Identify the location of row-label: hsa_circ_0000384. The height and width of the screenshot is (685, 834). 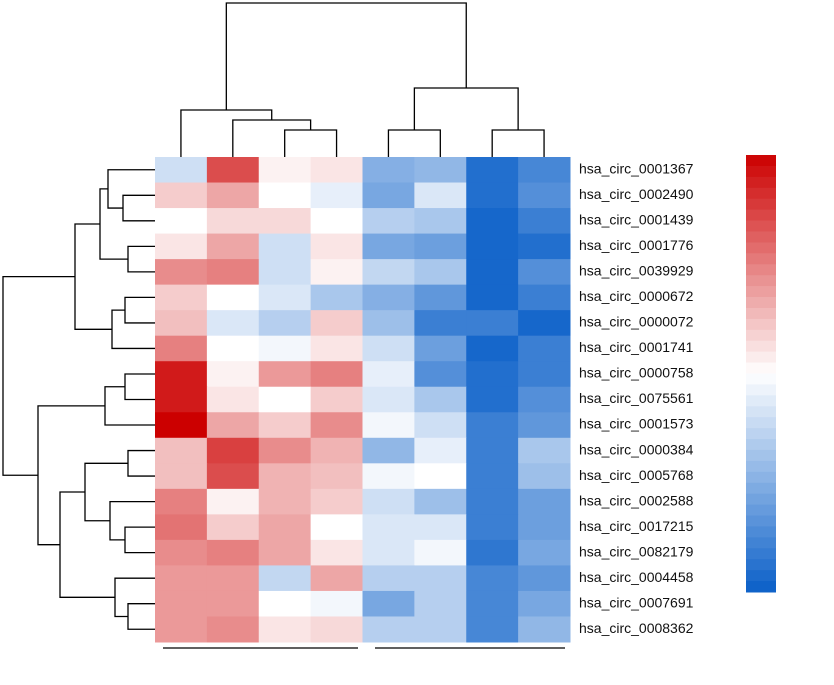
(636, 449).